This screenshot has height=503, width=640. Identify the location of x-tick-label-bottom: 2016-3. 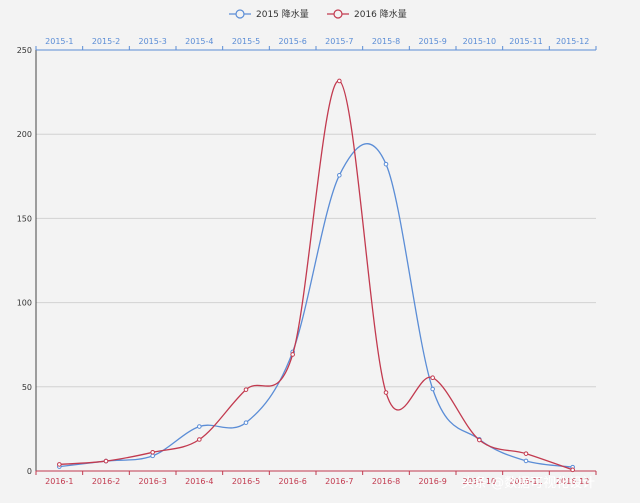
(152, 481).